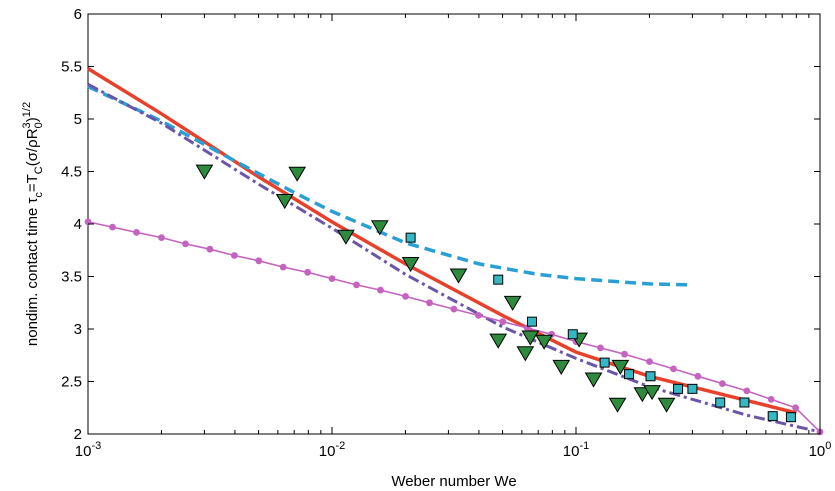  Describe the element at coordinates (78, 329) in the screenshot. I see `y-tick-label: 3` at that location.